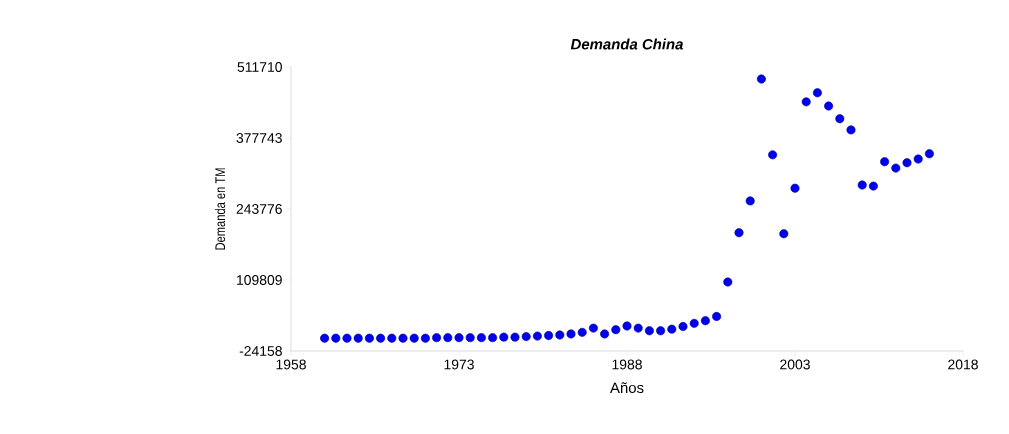 Image resolution: width=1009 pixels, height=434 pixels. I want to click on x-tick-label: 1973, so click(459, 364).